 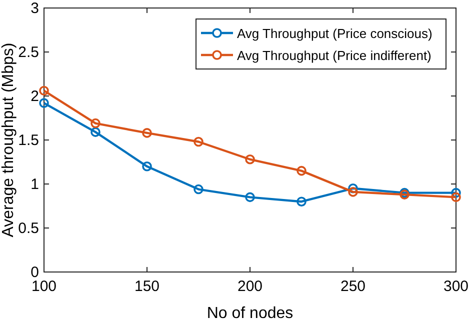 What do you see at coordinates (28, 140) in the screenshot?
I see `y-tick-label: 1.5` at bounding box center [28, 140].